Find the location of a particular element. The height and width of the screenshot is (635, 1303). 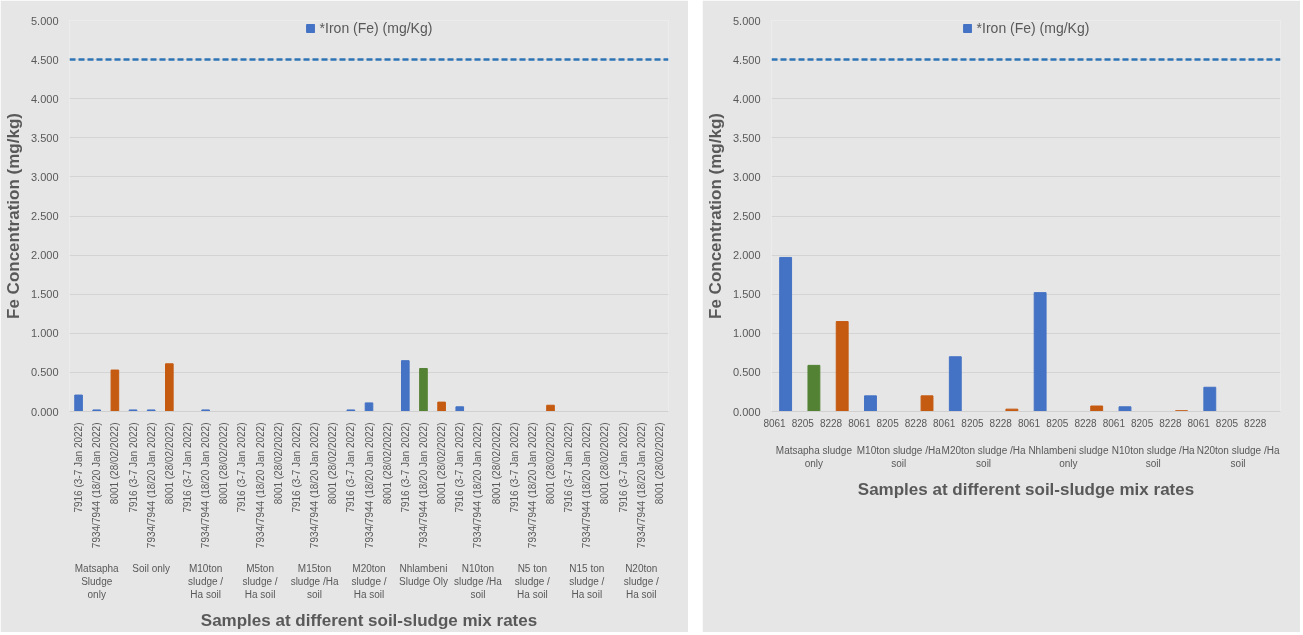

text: M20ton sludge / Ha soil is located at coordinates (369, 581).